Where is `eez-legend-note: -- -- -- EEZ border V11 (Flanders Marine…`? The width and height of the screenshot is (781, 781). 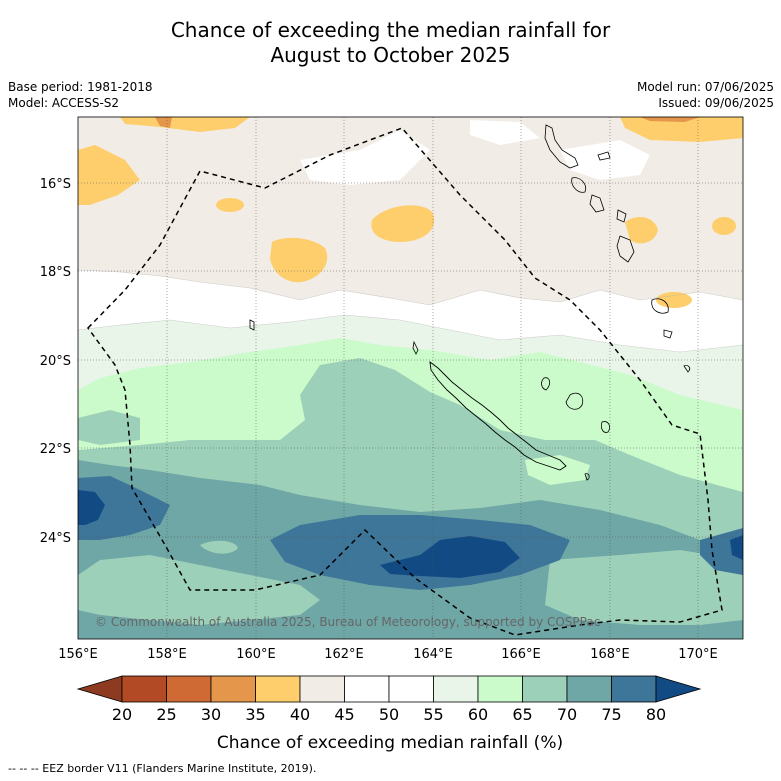 eez-legend-note: -- -- -- EEZ border V11 (Flanders Marine… is located at coordinates (162, 768).